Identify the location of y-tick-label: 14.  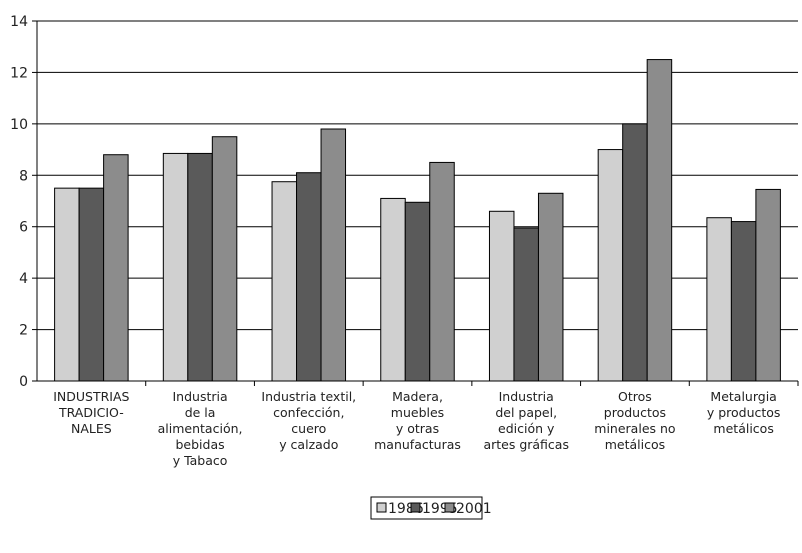
(19, 22).